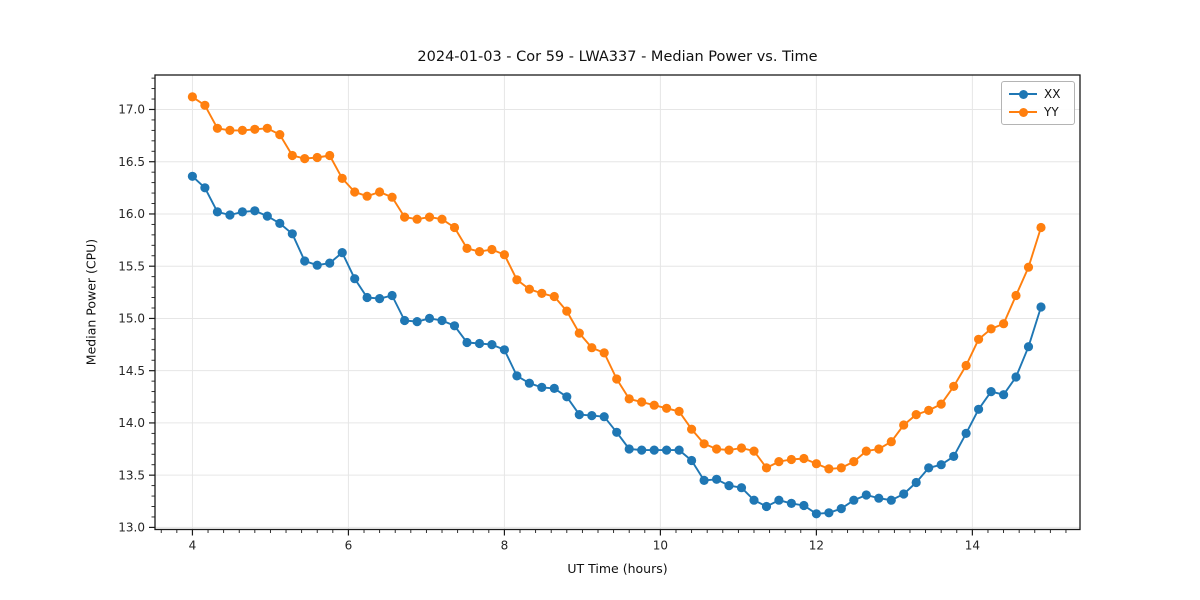  What do you see at coordinates (131, 371) in the screenshot?
I see `y-tick-label: 14.5` at bounding box center [131, 371].